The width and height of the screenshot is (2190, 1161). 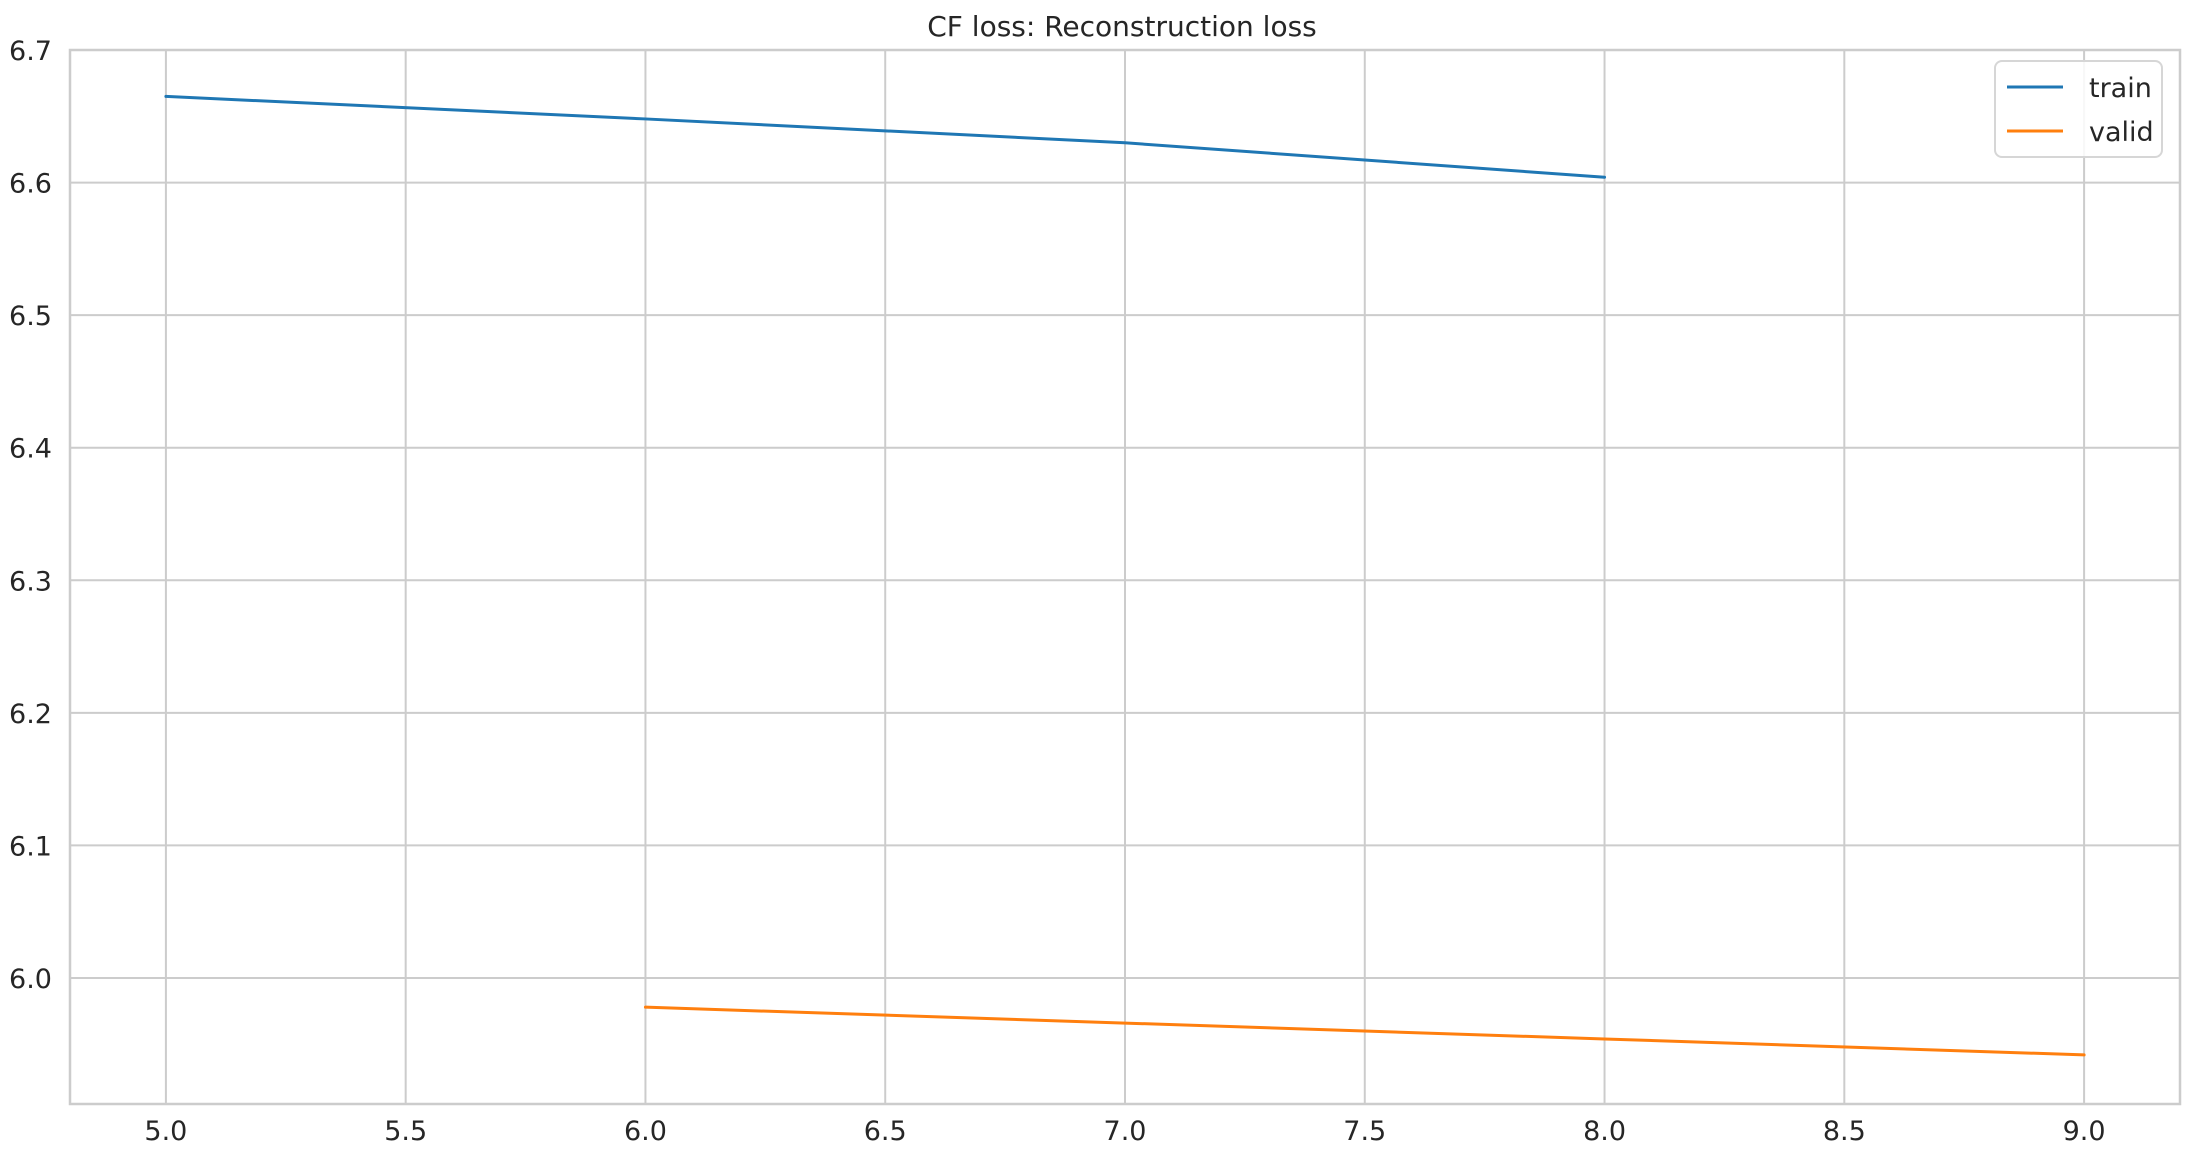 I want to click on y-tick-label: 6.1, so click(x=30, y=846).